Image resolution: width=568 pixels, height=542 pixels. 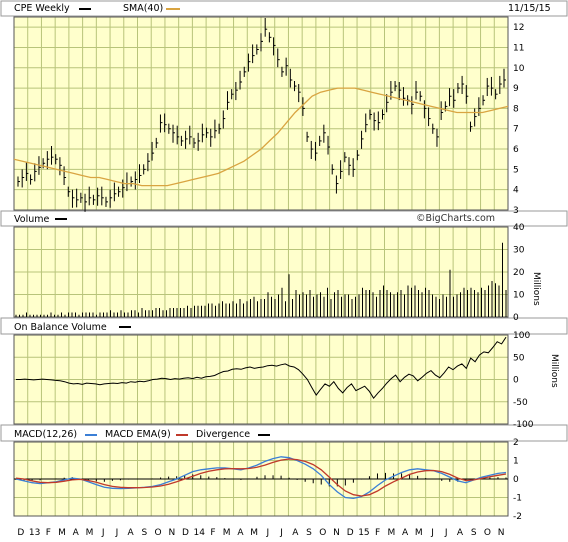 What do you see at coordinates (521, 336) in the screenshot?
I see `y-tick-label: 100` at bounding box center [521, 336].